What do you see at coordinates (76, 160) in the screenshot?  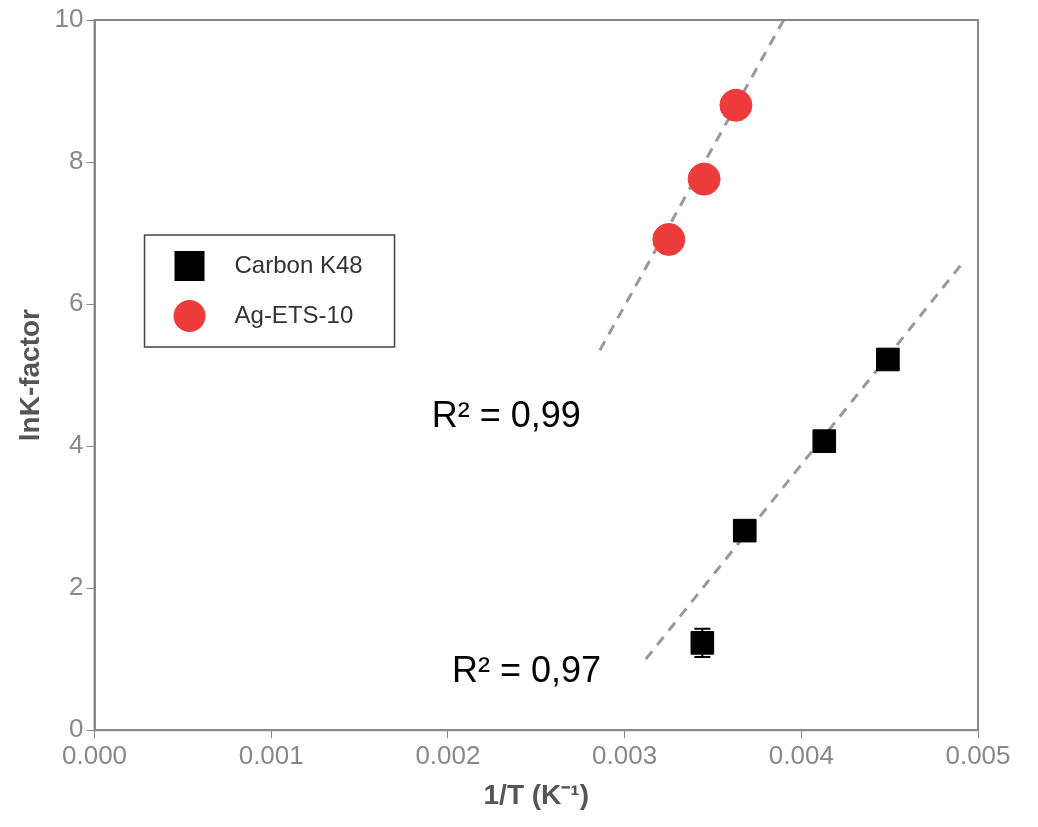 I see `y-tick-label: 8` at bounding box center [76, 160].